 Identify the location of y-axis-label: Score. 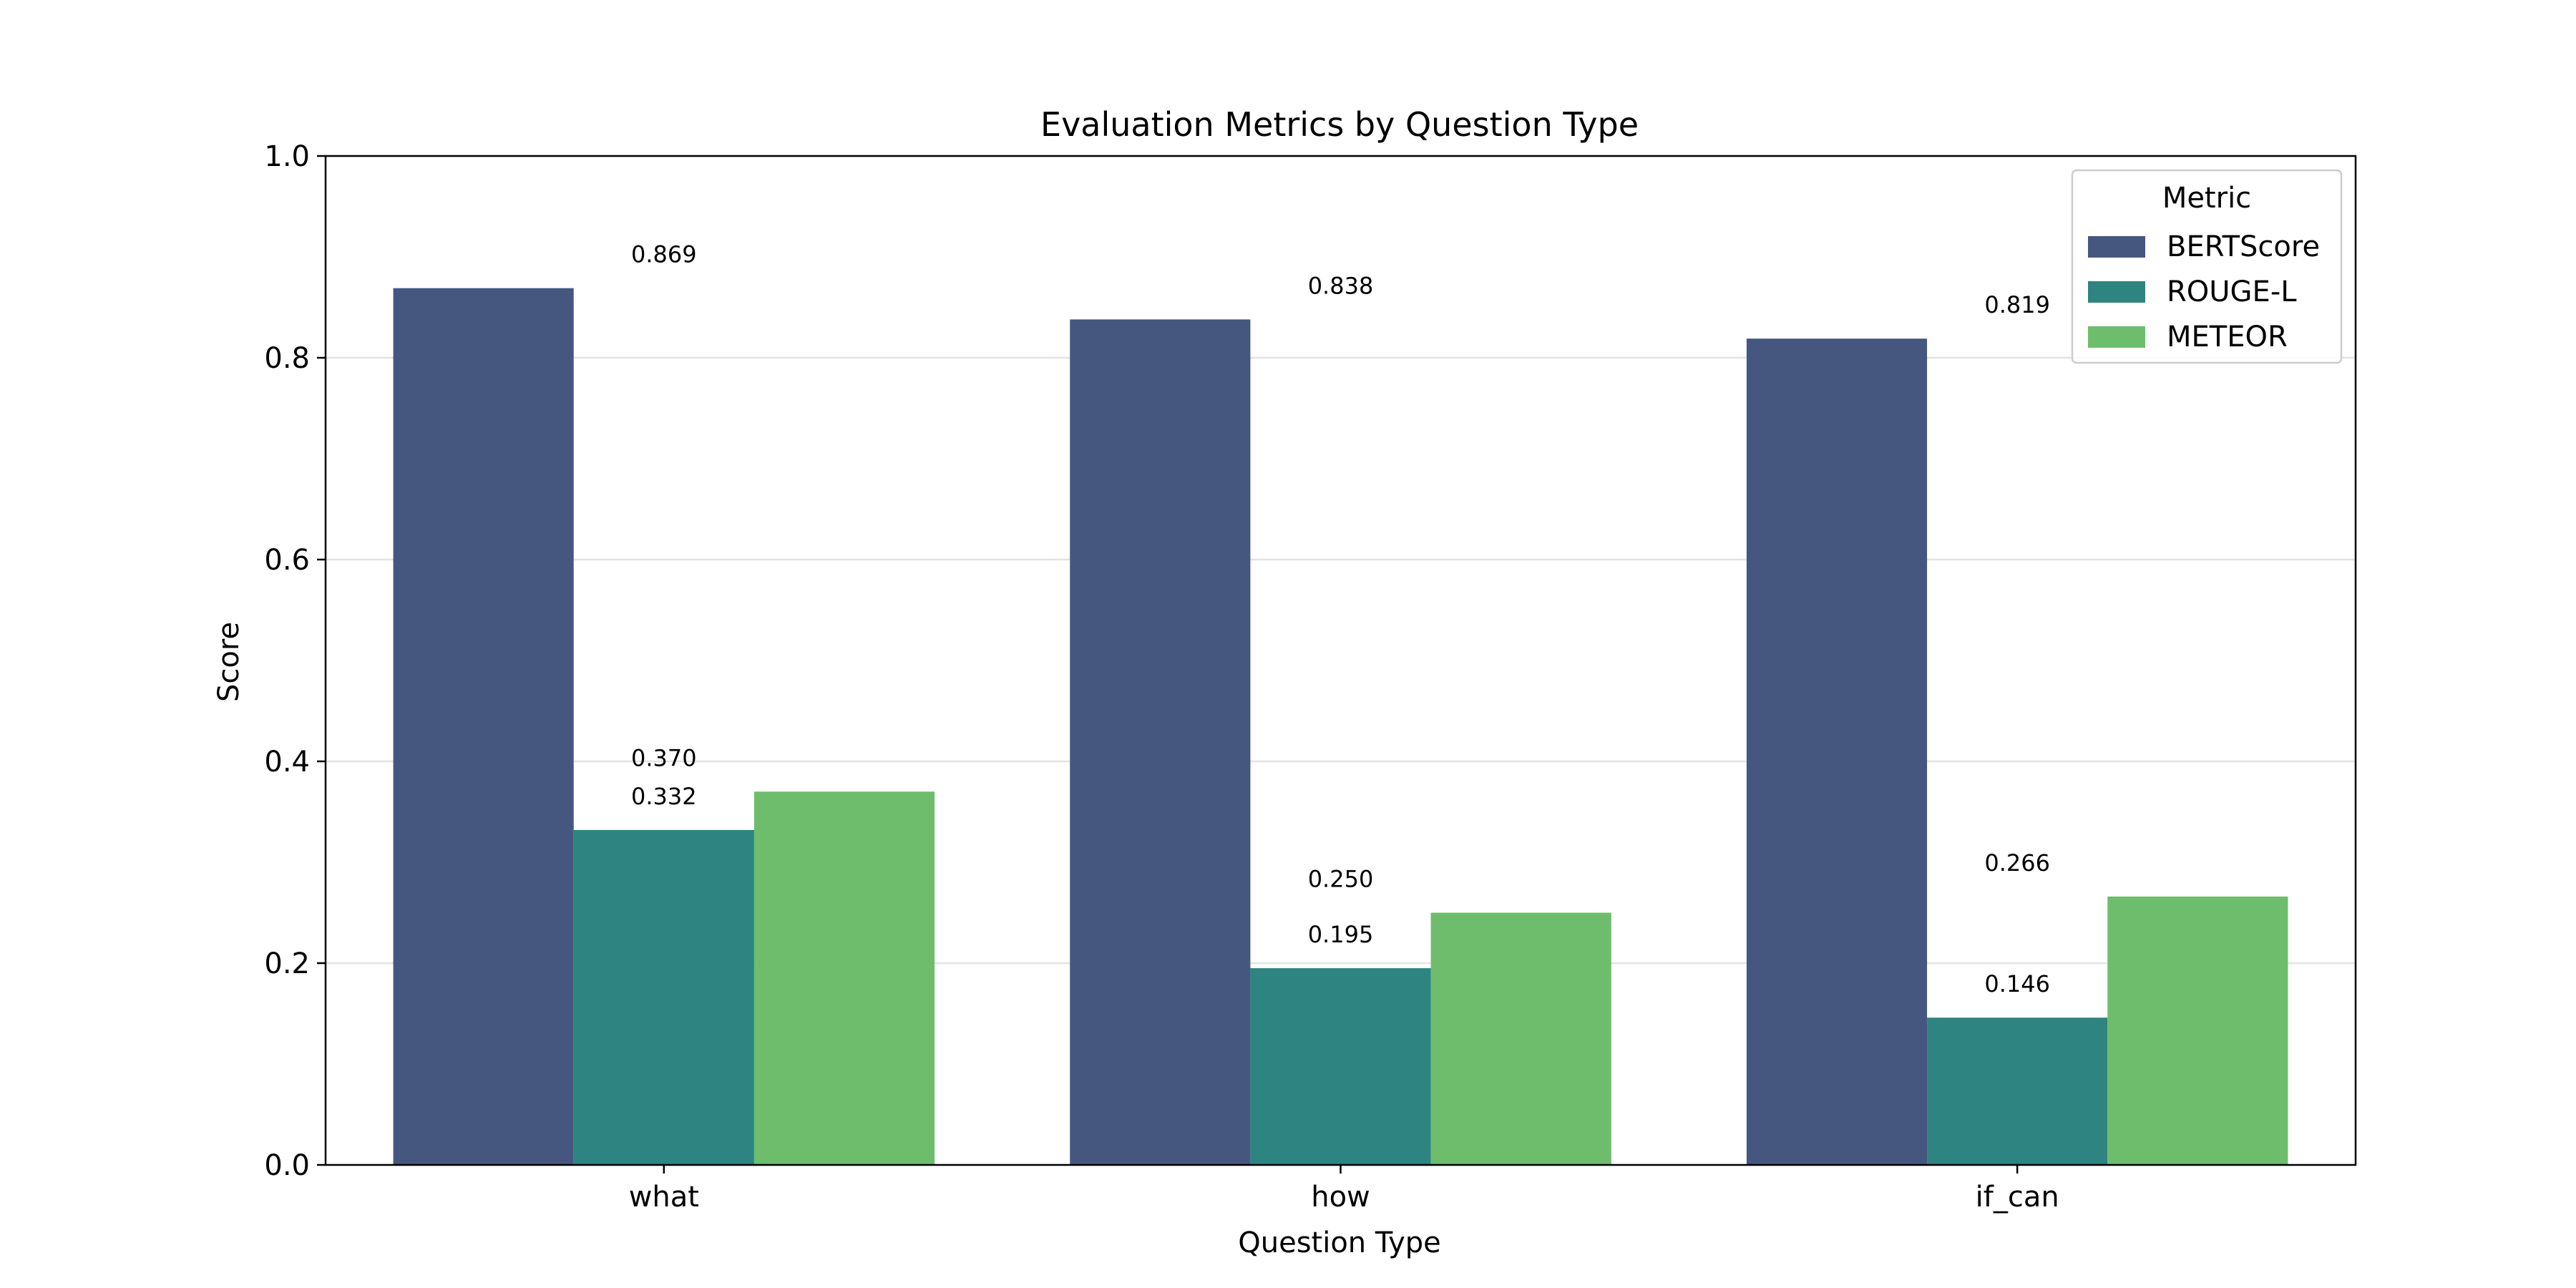
(229, 662).